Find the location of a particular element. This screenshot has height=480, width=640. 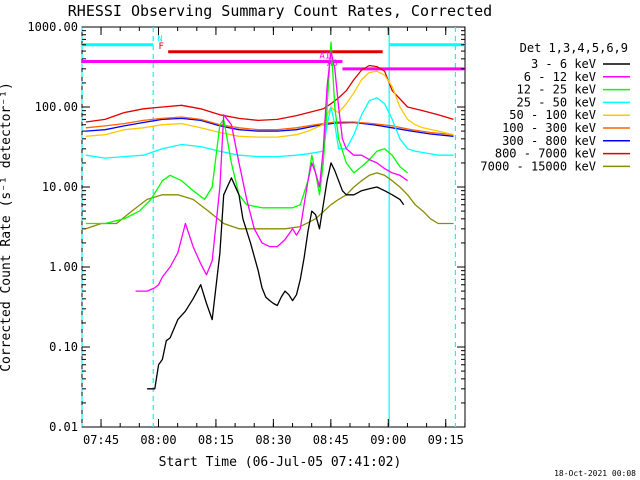

legend-label-0: 3 - 6 keV is located at coordinates (563, 64).